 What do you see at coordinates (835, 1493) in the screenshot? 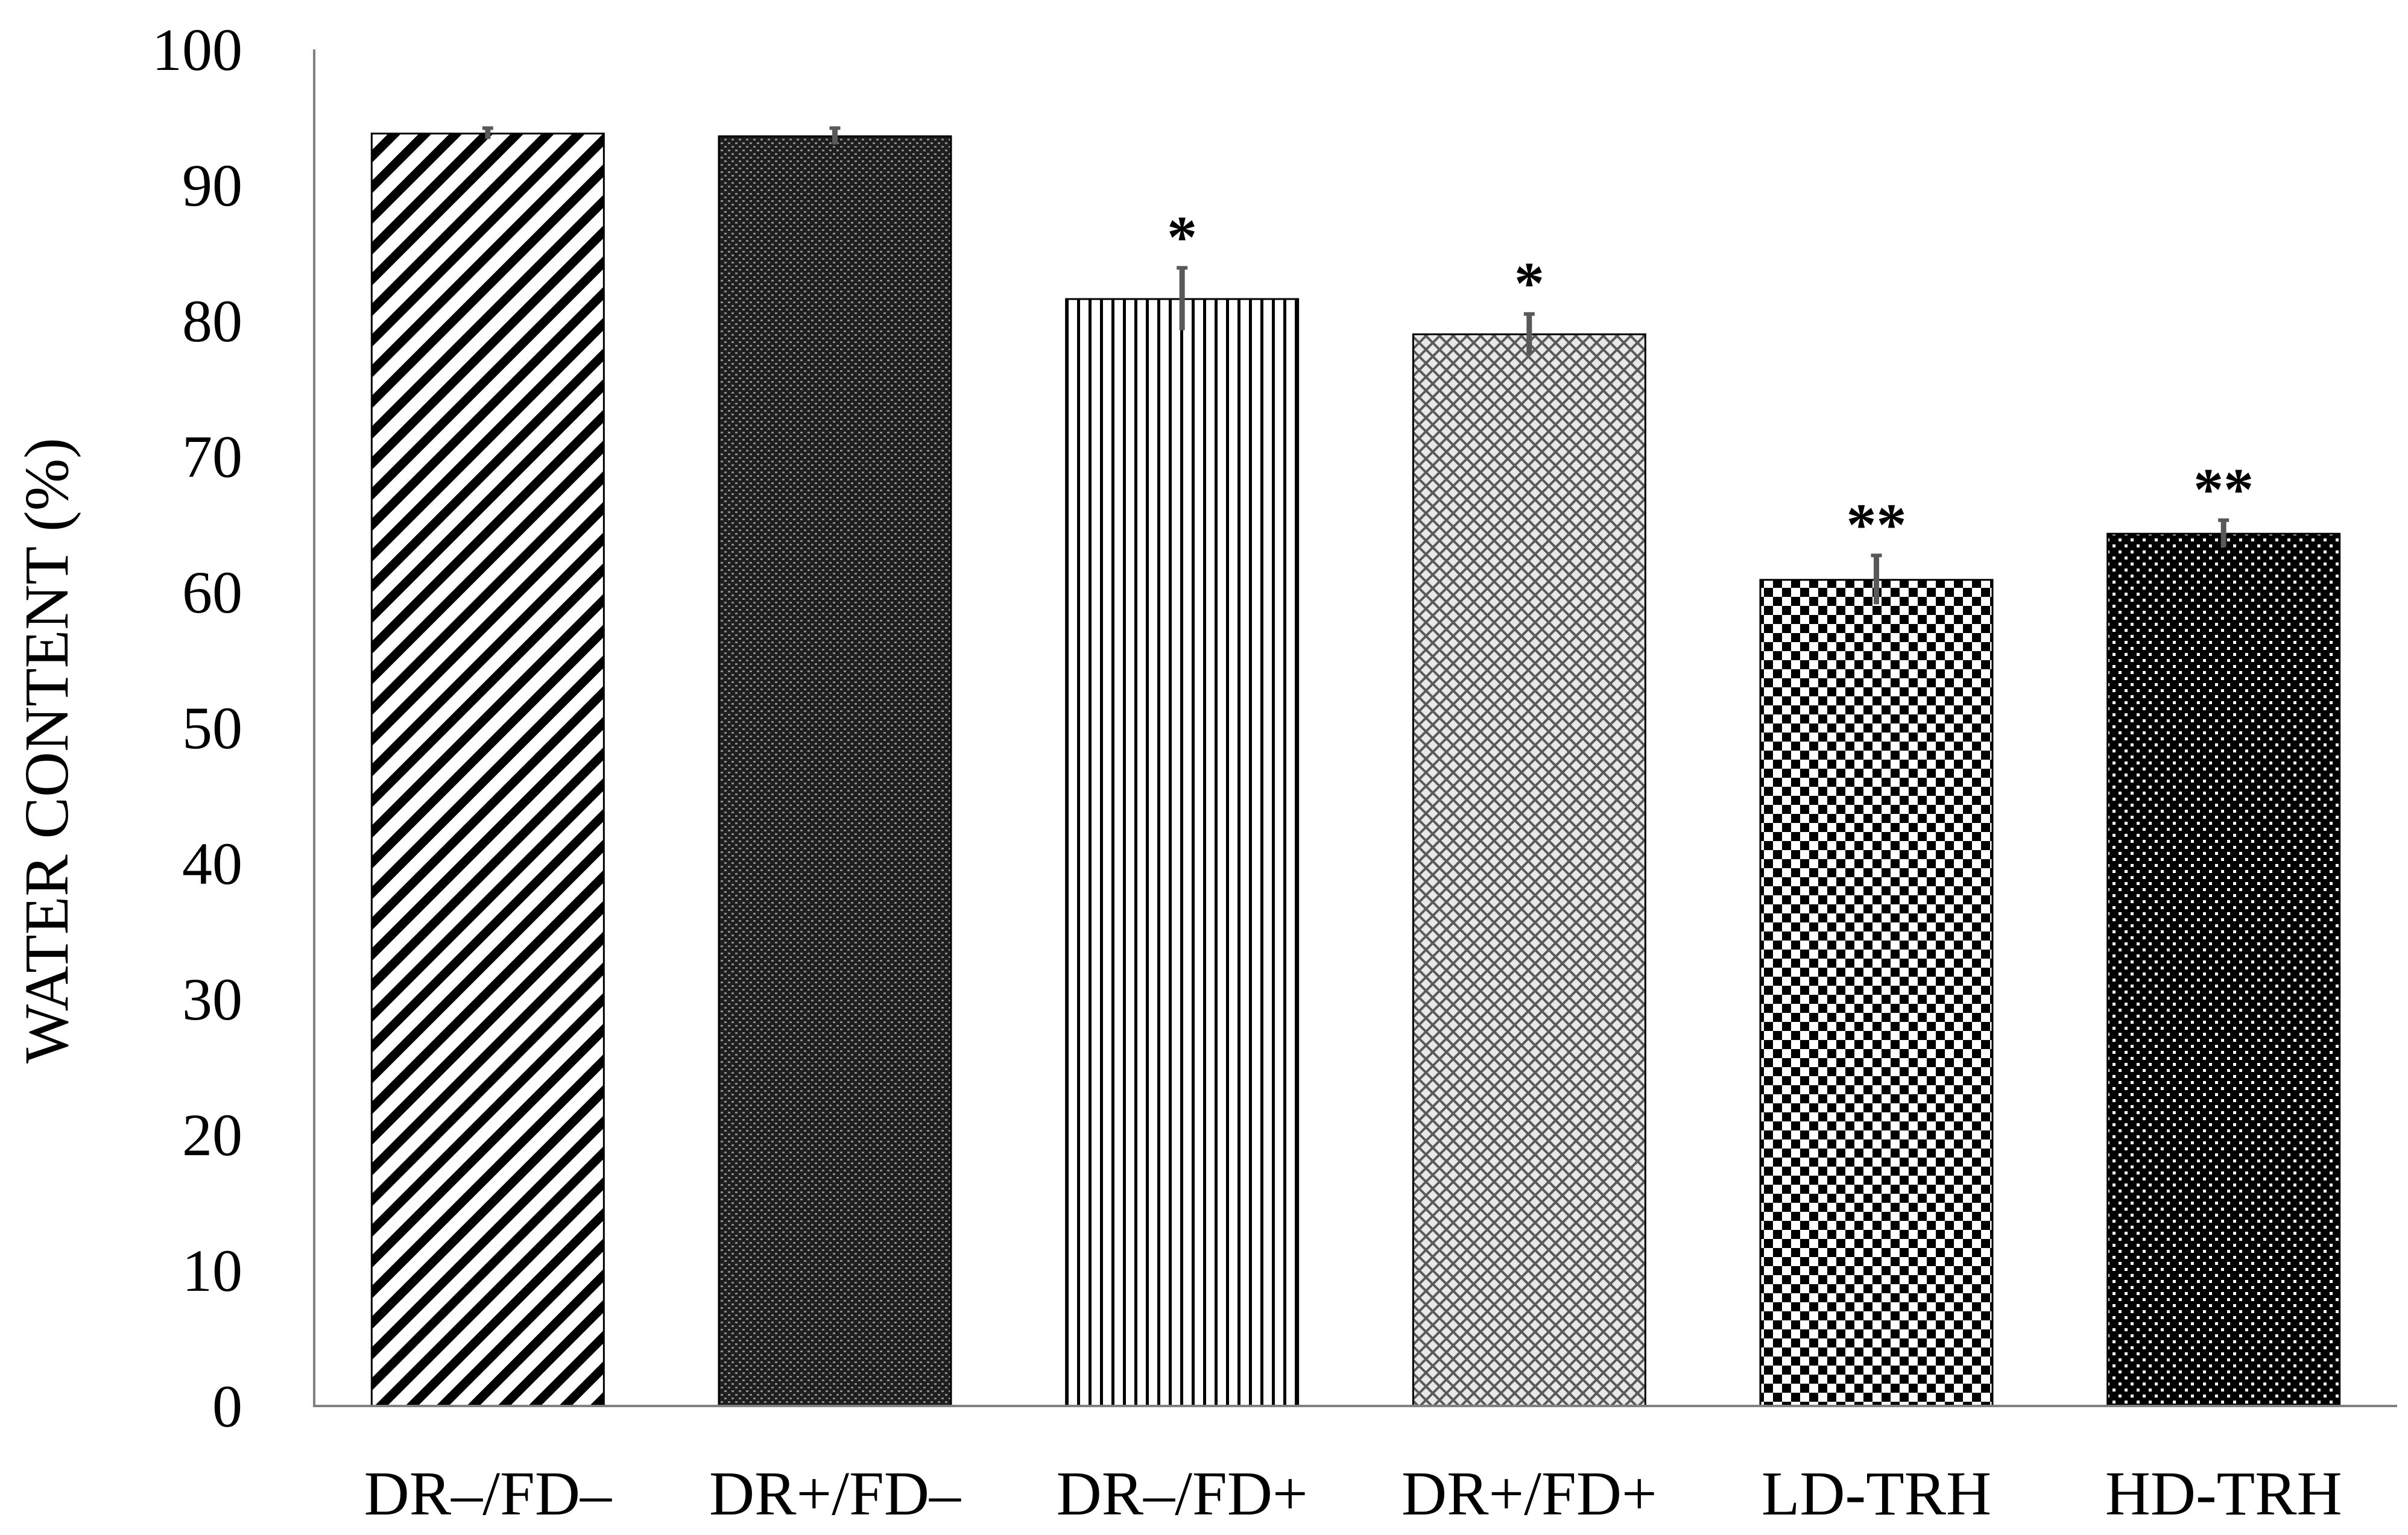
I see `x-category-label-1: DR+/FD–` at bounding box center [835, 1493].